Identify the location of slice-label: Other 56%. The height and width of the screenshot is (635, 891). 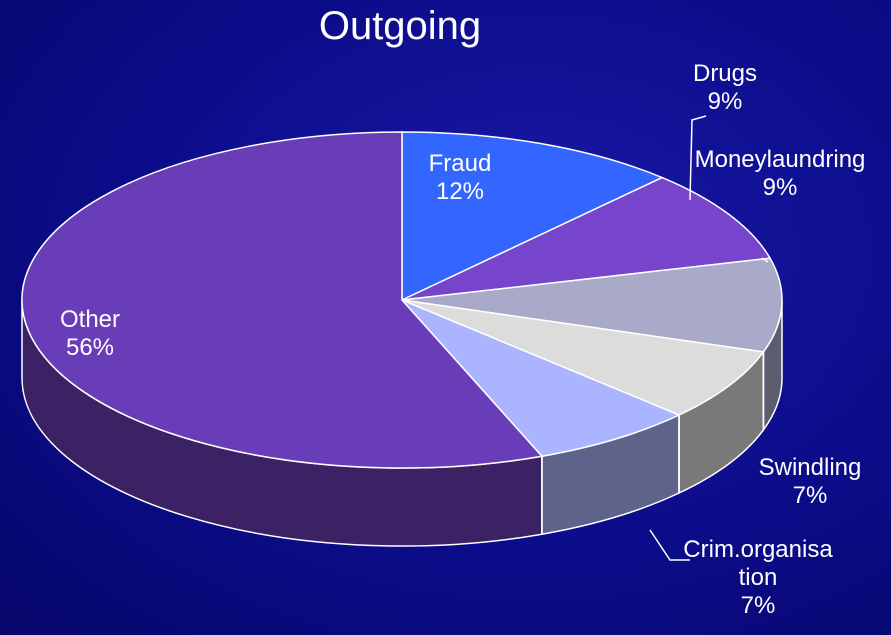
(90, 334).